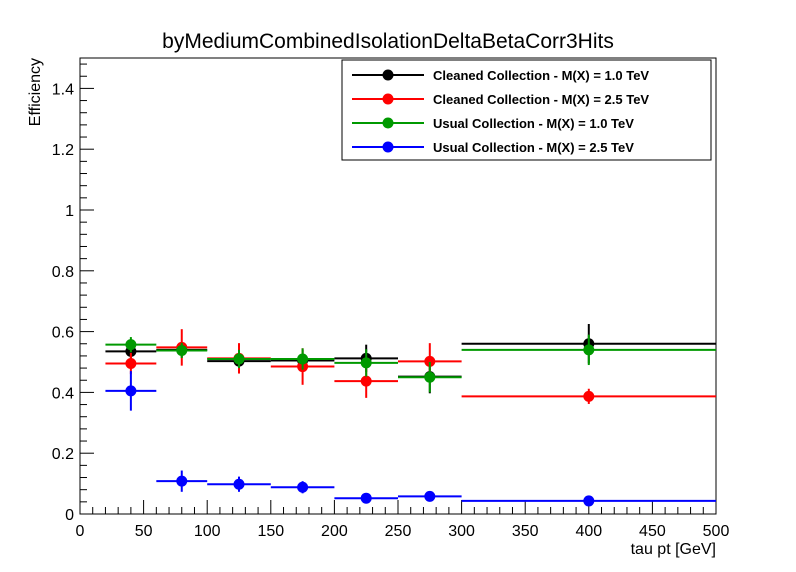 Image resolution: width=796 pixels, height=572 pixels. Describe the element at coordinates (144, 531) in the screenshot. I see `x-tick-label: 50` at that location.